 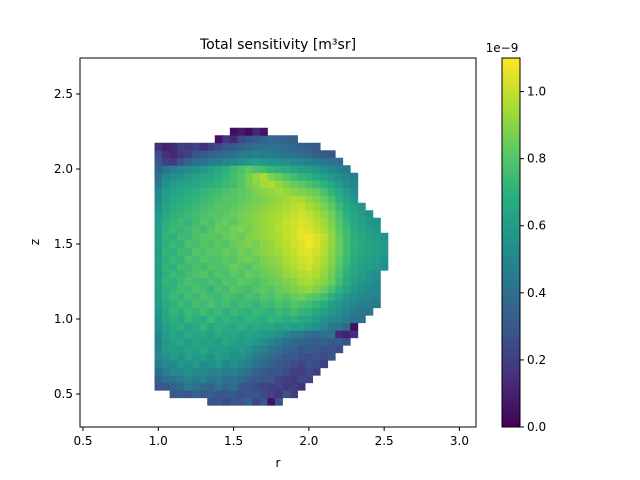 What do you see at coordinates (536, 92) in the screenshot?
I see `colorbar-tick-label: 1.0` at bounding box center [536, 92].